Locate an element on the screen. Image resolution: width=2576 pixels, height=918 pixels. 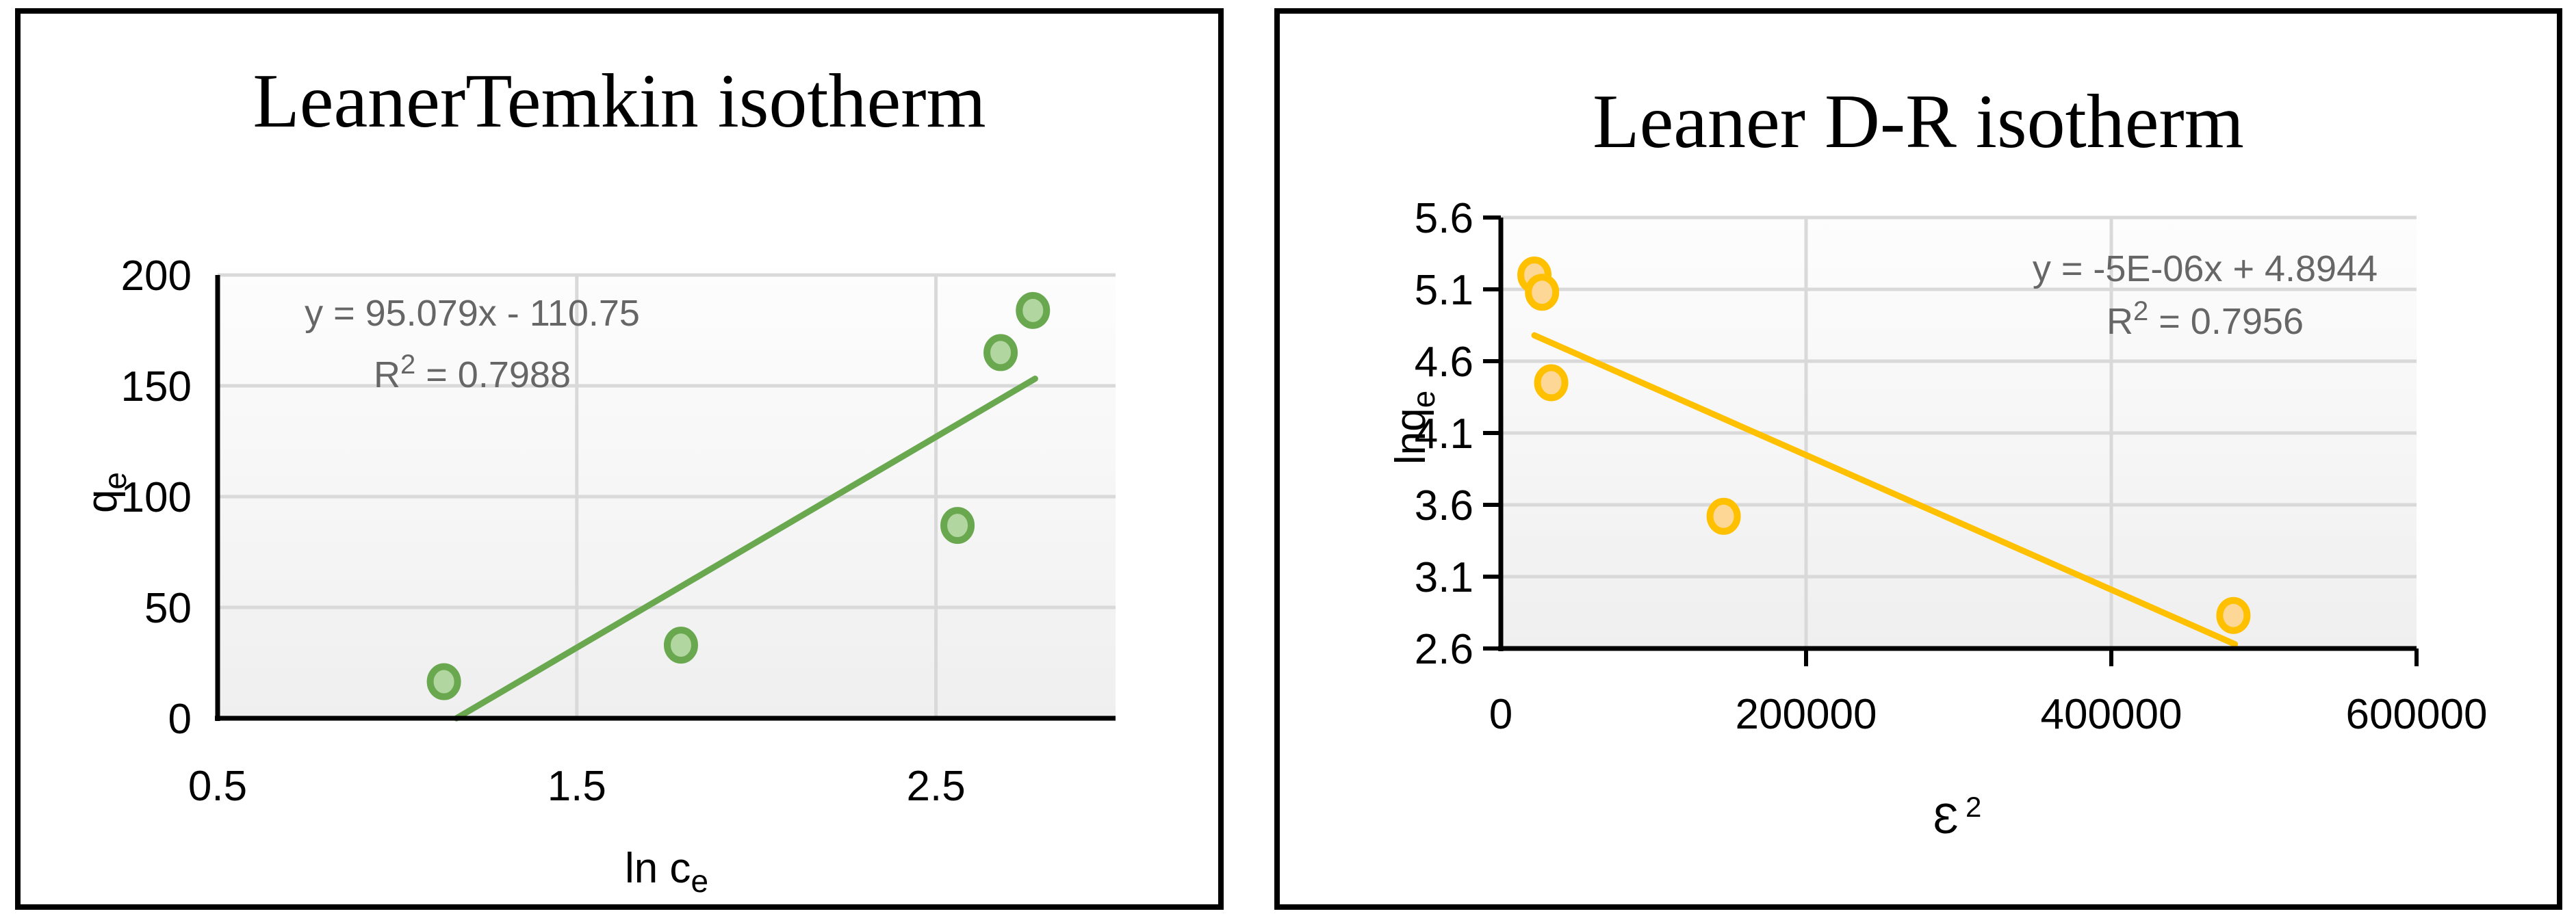
x-tick-label: 2.5 is located at coordinates (935, 786).